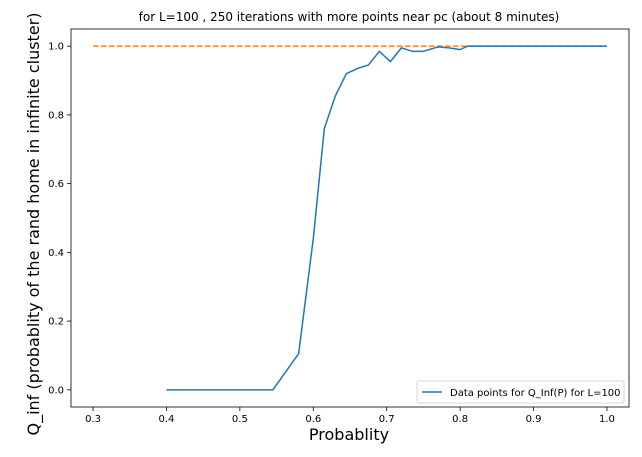 The image size is (642, 457). What do you see at coordinates (56, 390) in the screenshot?
I see `y-tick-label: 0.0` at bounding box center [56, 390].